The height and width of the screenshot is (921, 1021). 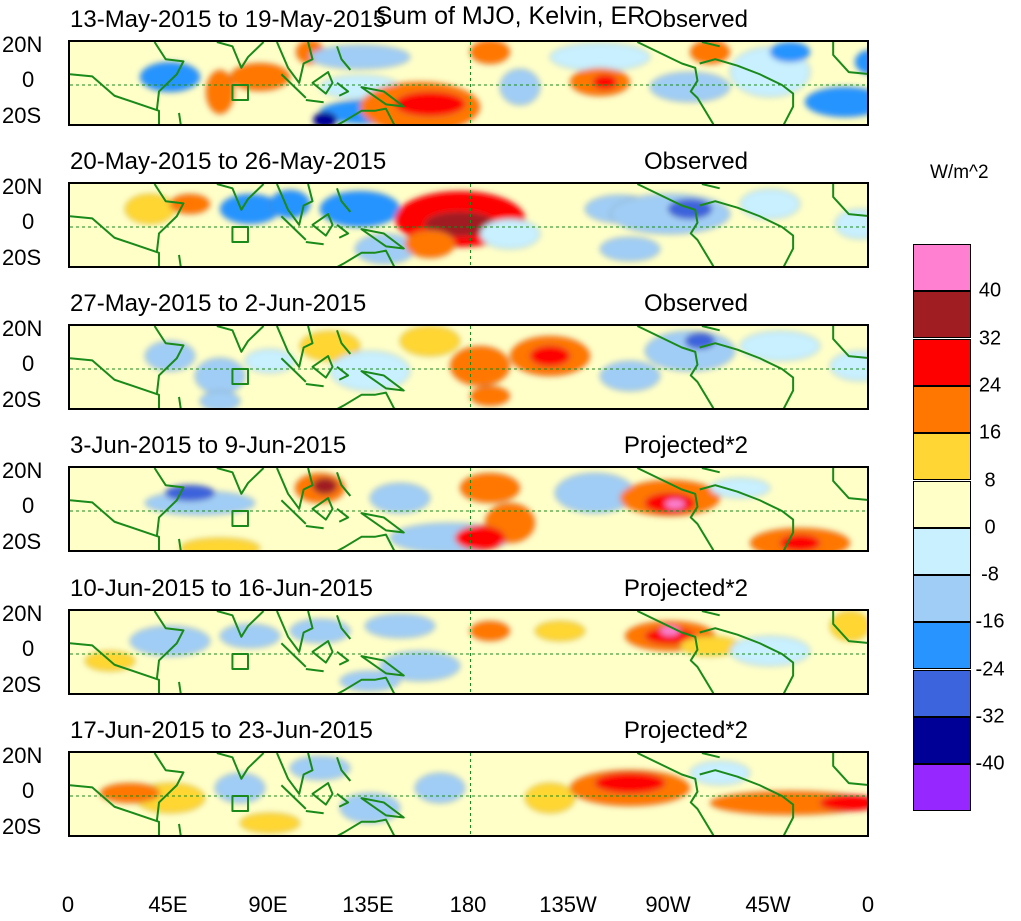 What do you see at coordinates (228, 19) in the screenshot?
I see `panel-date-range: 13-May-2015 to 19-May-2015` at bounding box center [228, 19].